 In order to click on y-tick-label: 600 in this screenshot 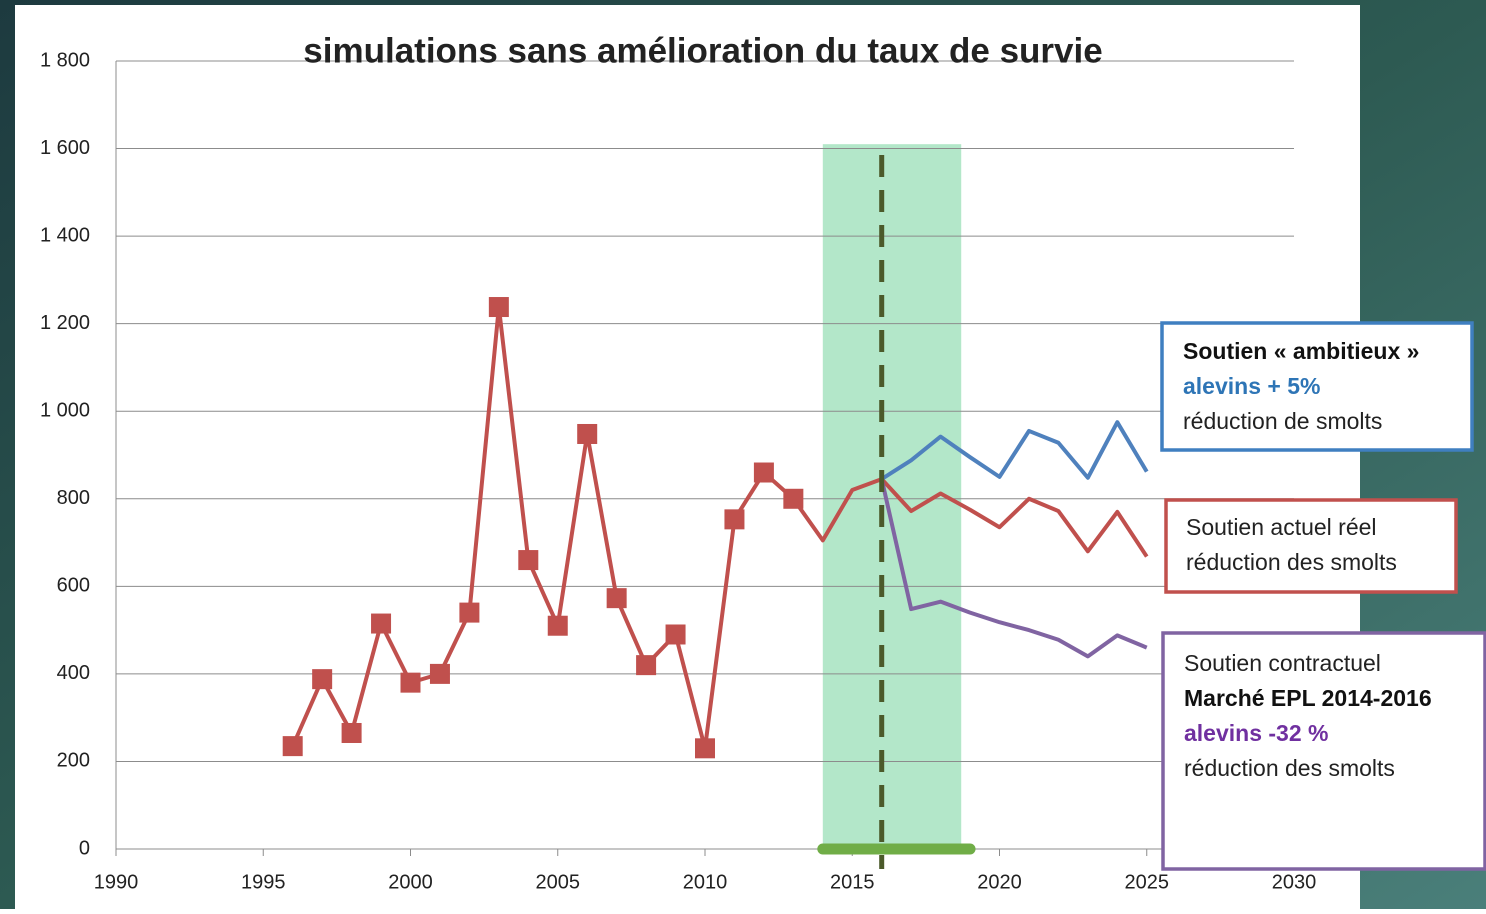, I will do `click(73, 586)`.